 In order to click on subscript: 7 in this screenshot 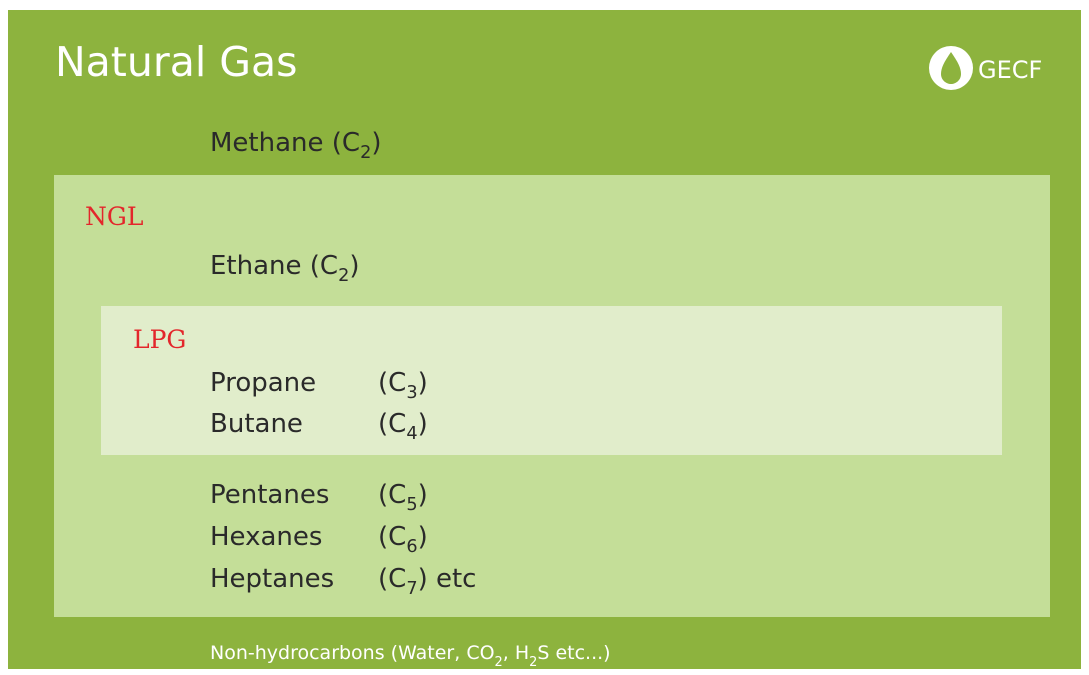, I will do `click(411, 589)`.